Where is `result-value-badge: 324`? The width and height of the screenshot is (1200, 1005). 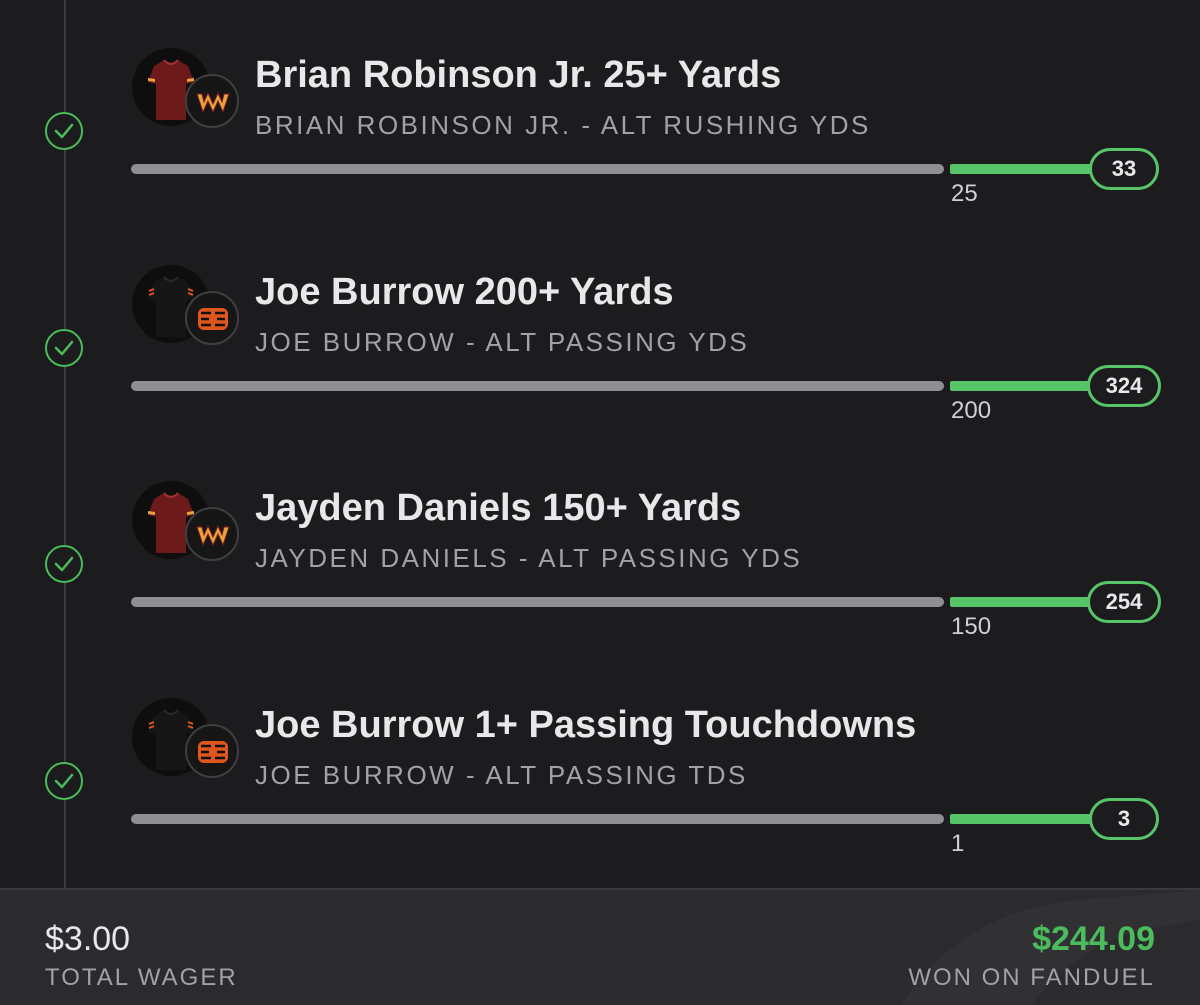 result-value-badge: 324 is located at coordinates (1124, 386).